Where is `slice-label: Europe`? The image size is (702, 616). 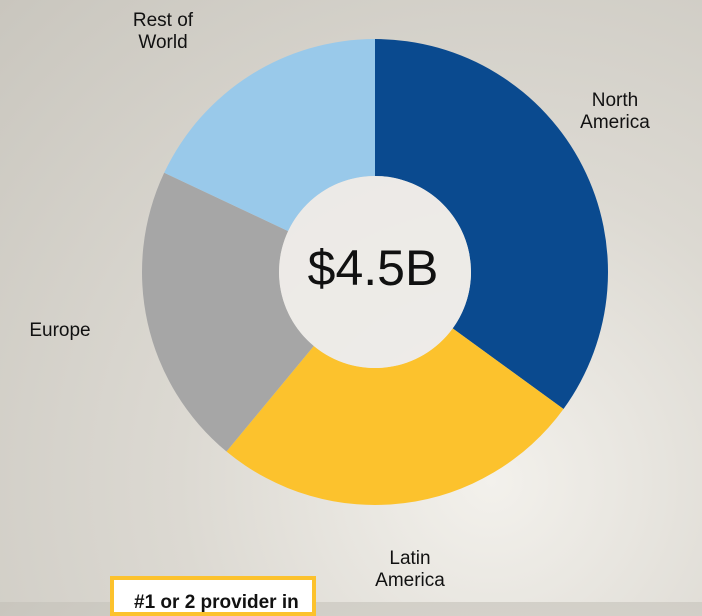 slice-label: Europe is located at coordinates (60, 330).